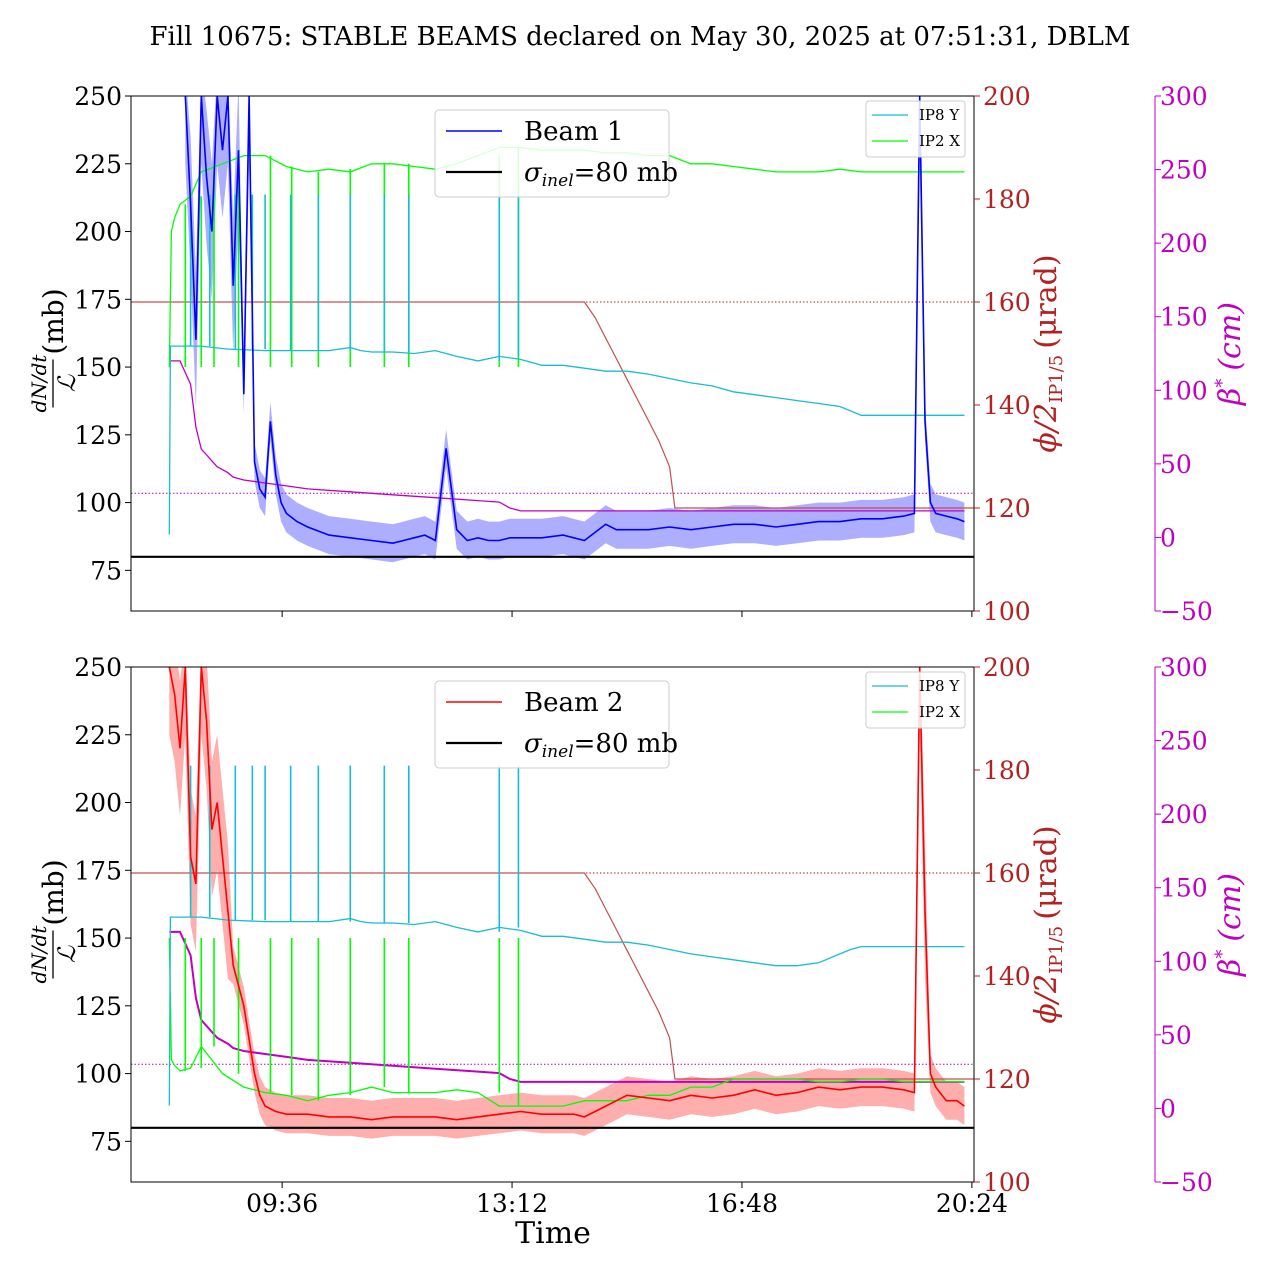 The height and width of the screenshot is (1280, 1280). I want to click on ip-legend-1: IP8 Y IP2 X, so click(915, 129).